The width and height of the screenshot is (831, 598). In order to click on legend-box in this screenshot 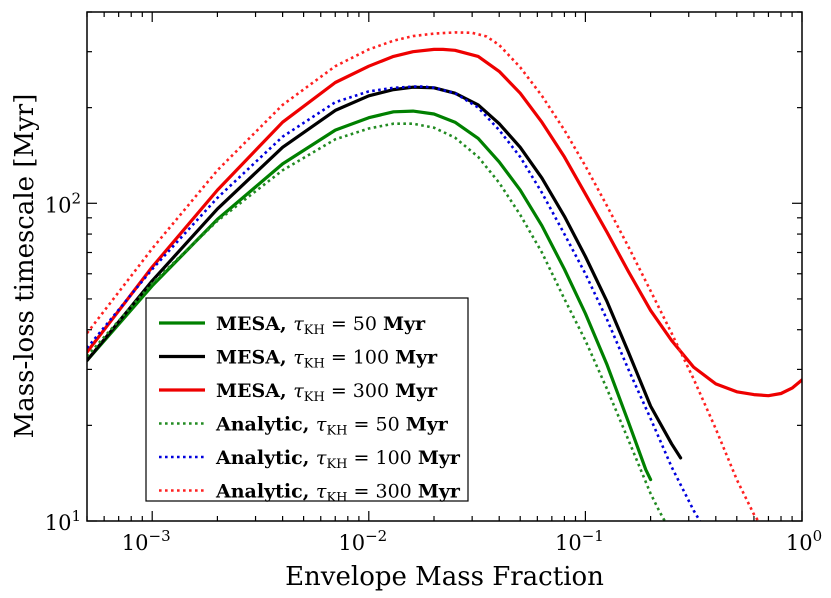, I will do `click(307, 399)`.